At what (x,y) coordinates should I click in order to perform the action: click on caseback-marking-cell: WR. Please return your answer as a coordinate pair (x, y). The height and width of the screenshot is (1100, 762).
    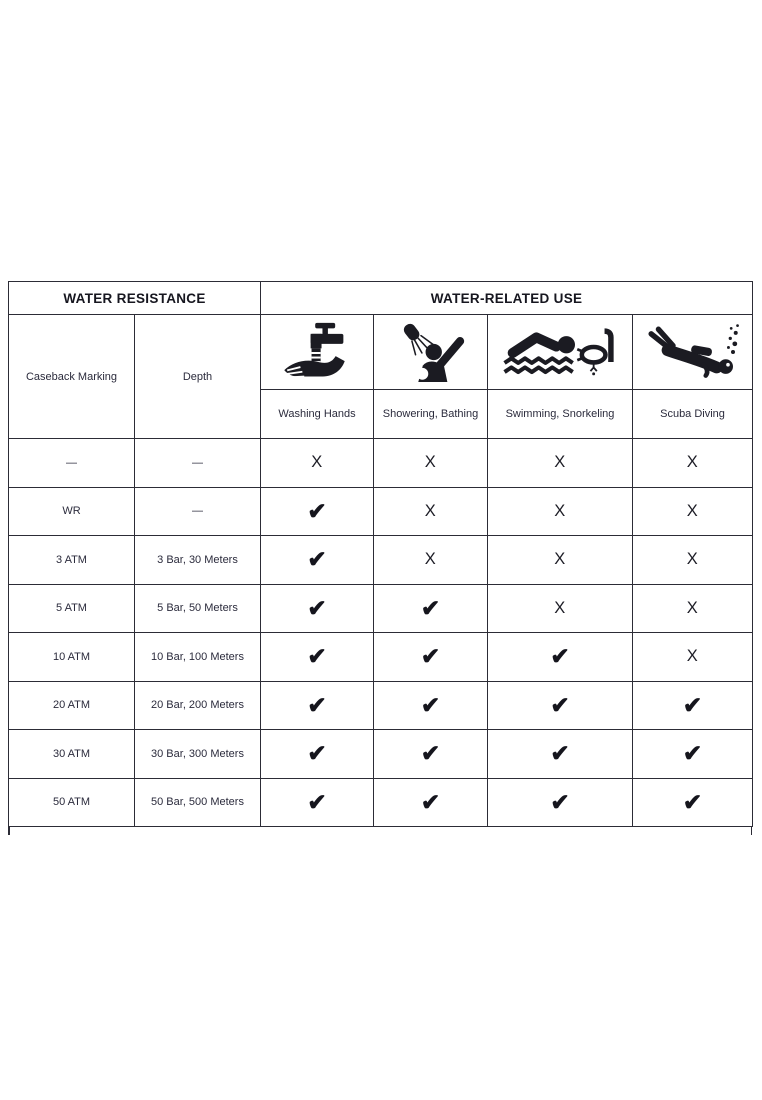
    Looking at the image, I should click on (71, 511).